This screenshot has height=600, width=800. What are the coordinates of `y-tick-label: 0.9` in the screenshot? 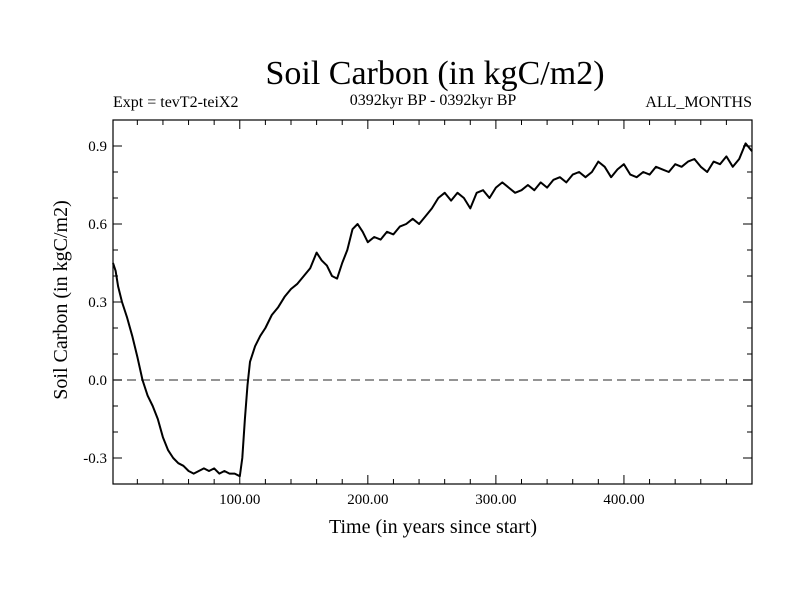 It's located at (97, 147).